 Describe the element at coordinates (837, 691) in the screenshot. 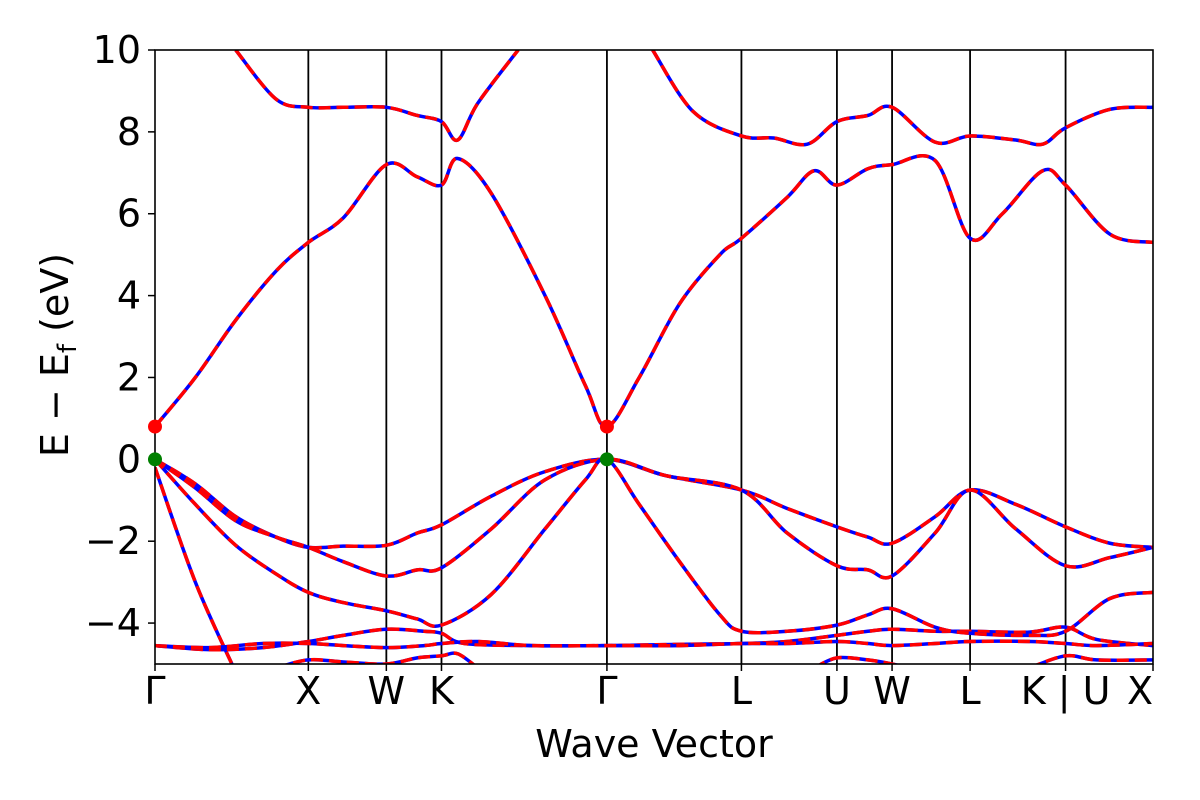

I see `x-tick-label-6: U` at that location.